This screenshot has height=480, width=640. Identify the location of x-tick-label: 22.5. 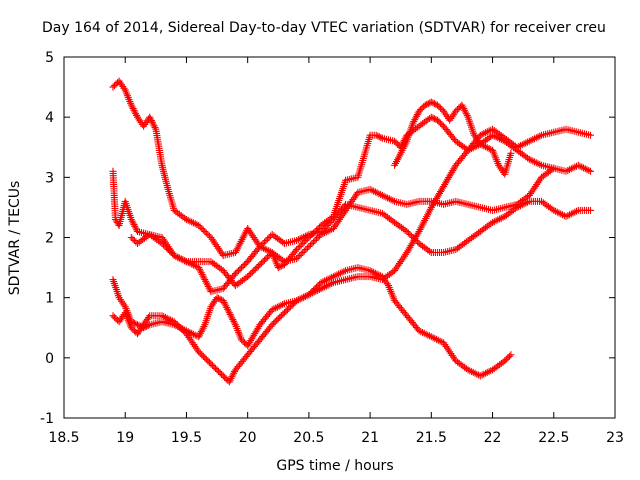
(553, 438).